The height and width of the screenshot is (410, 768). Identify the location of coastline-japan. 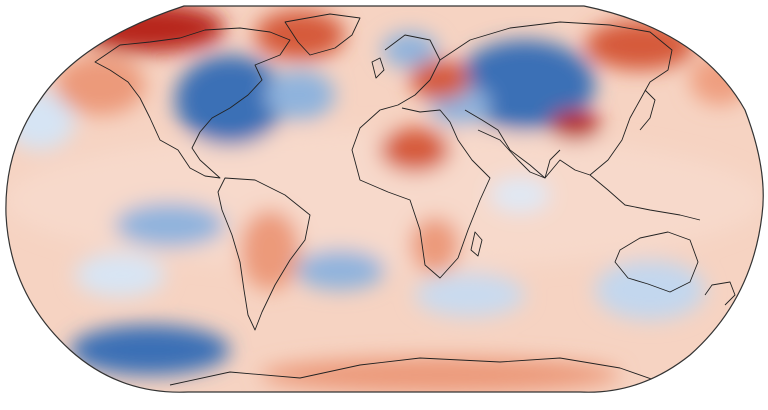
(647, 110).